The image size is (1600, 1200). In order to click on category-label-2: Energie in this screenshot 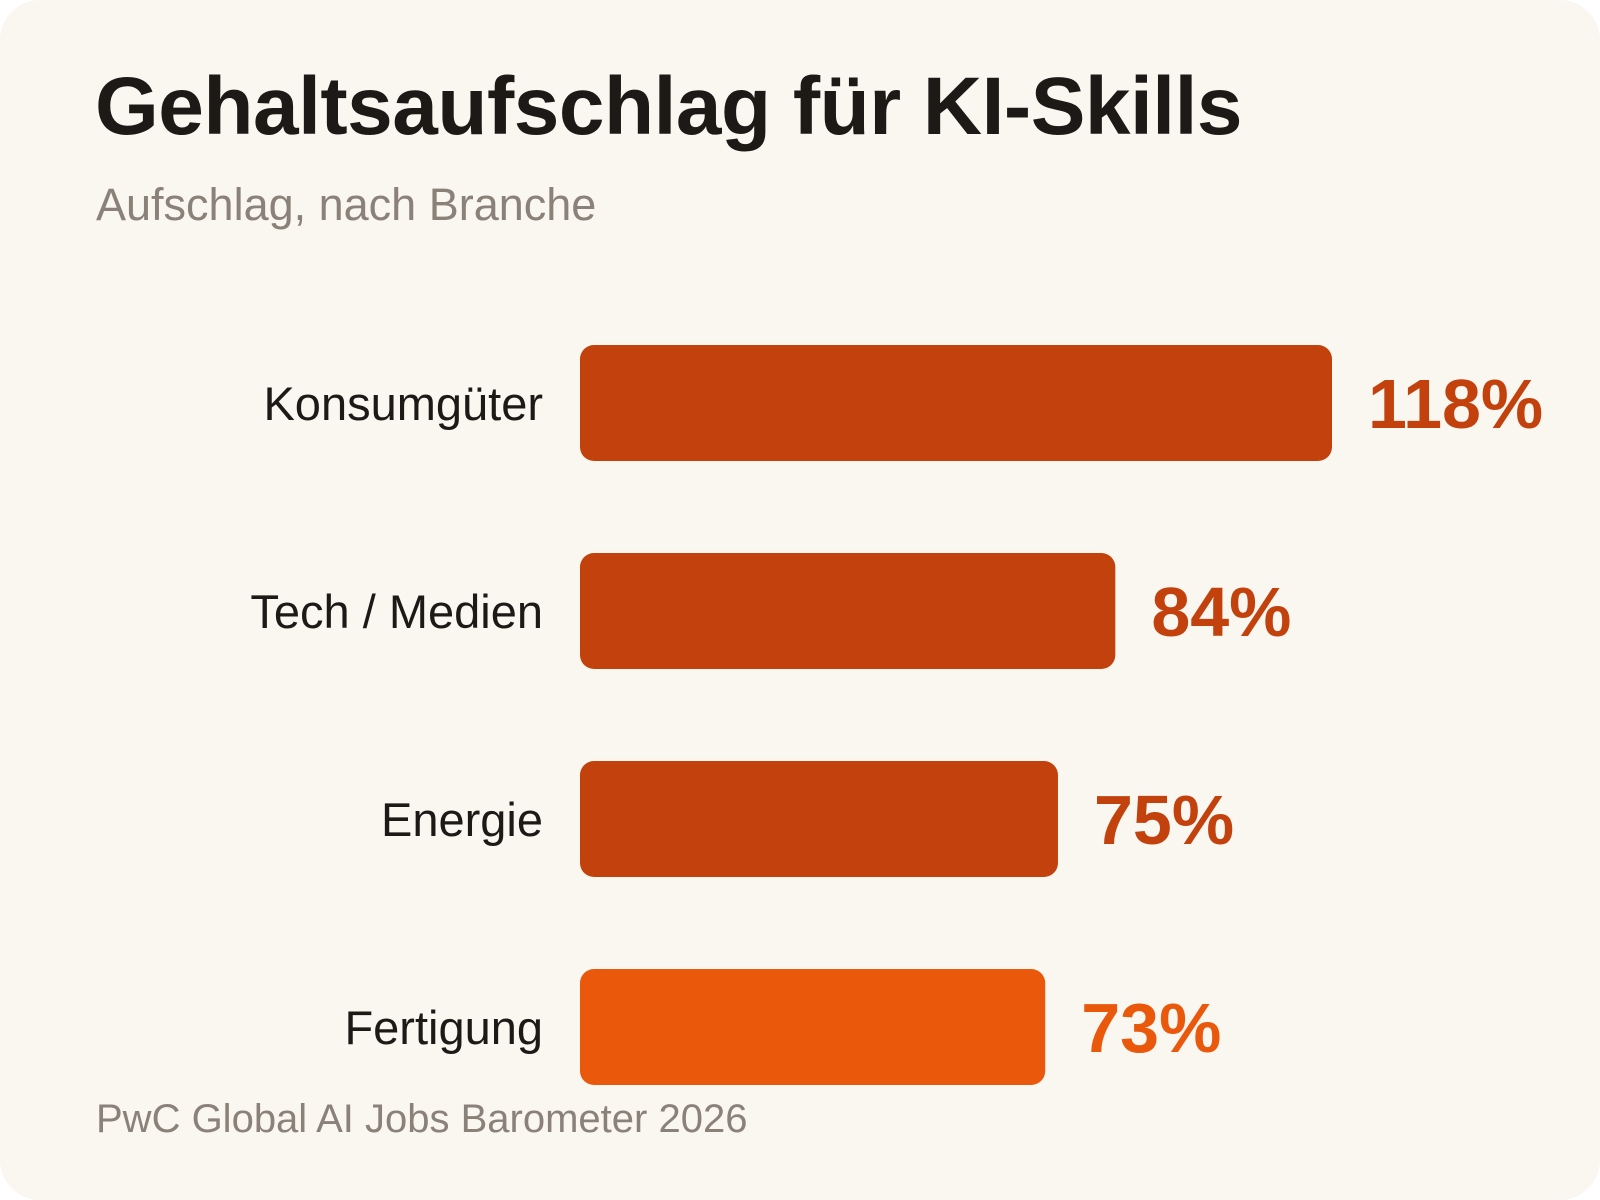, I will do `click(462, 819)`.